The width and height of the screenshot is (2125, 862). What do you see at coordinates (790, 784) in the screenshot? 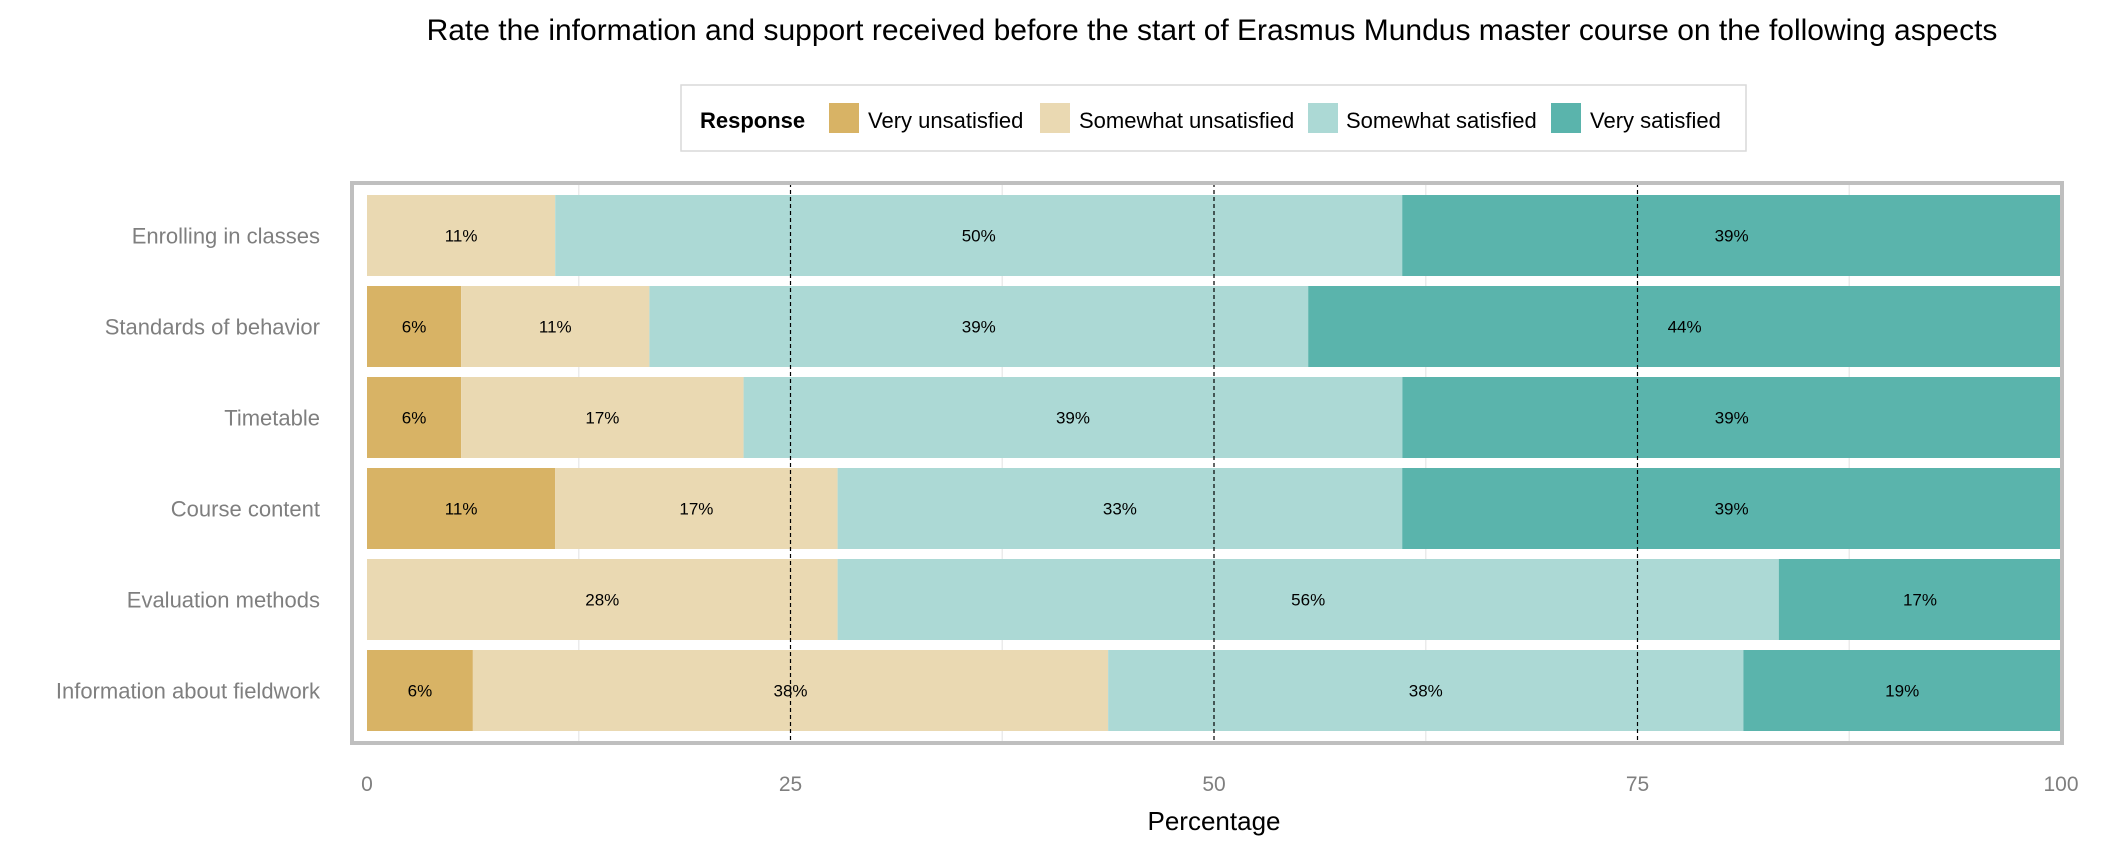
I see `x-tick-label: 25` at bounding box center [790, 784].